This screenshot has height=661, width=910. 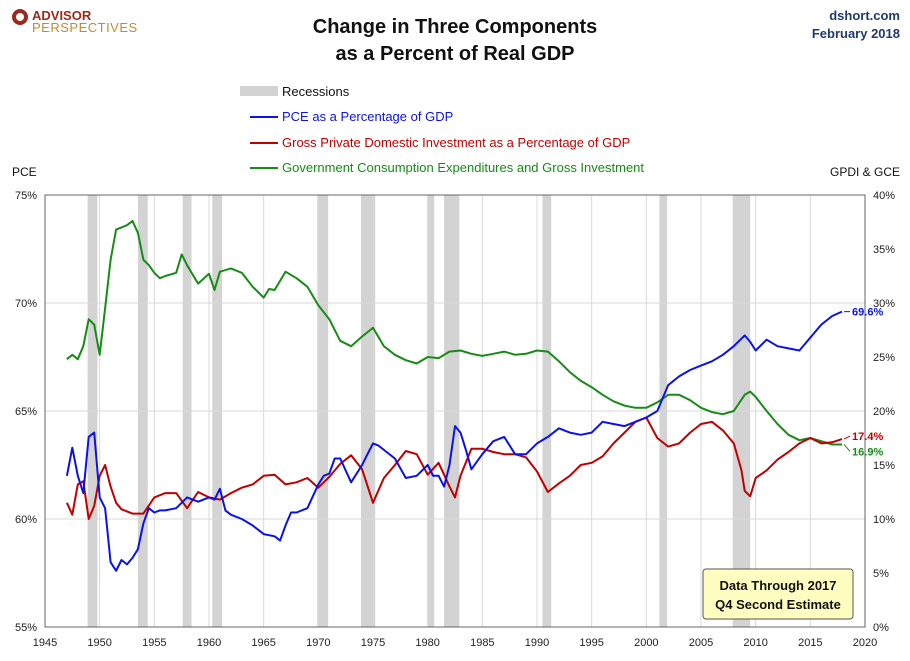 I want to click on x-tick-1995: 1995, so click(x=591, y=643).